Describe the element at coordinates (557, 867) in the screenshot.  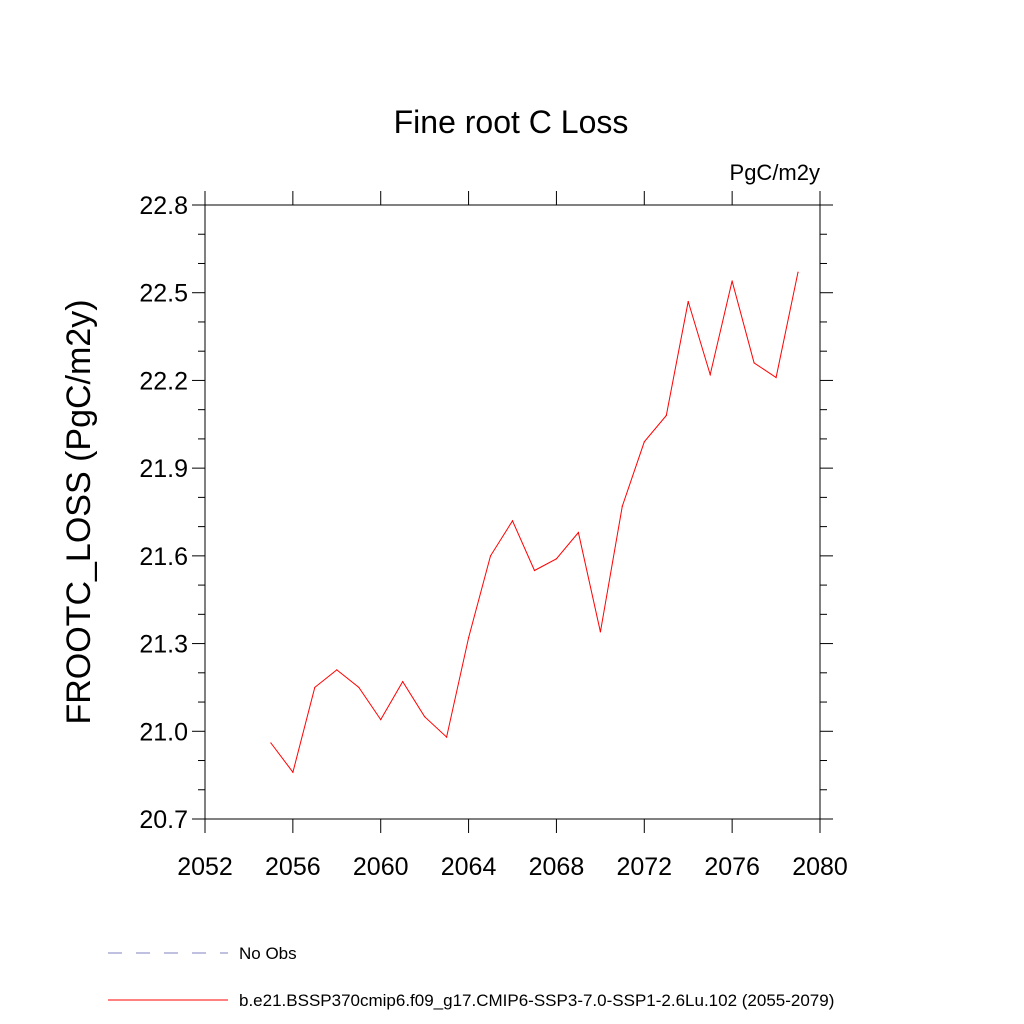
I see `x-tick-label: 2068` at that location.